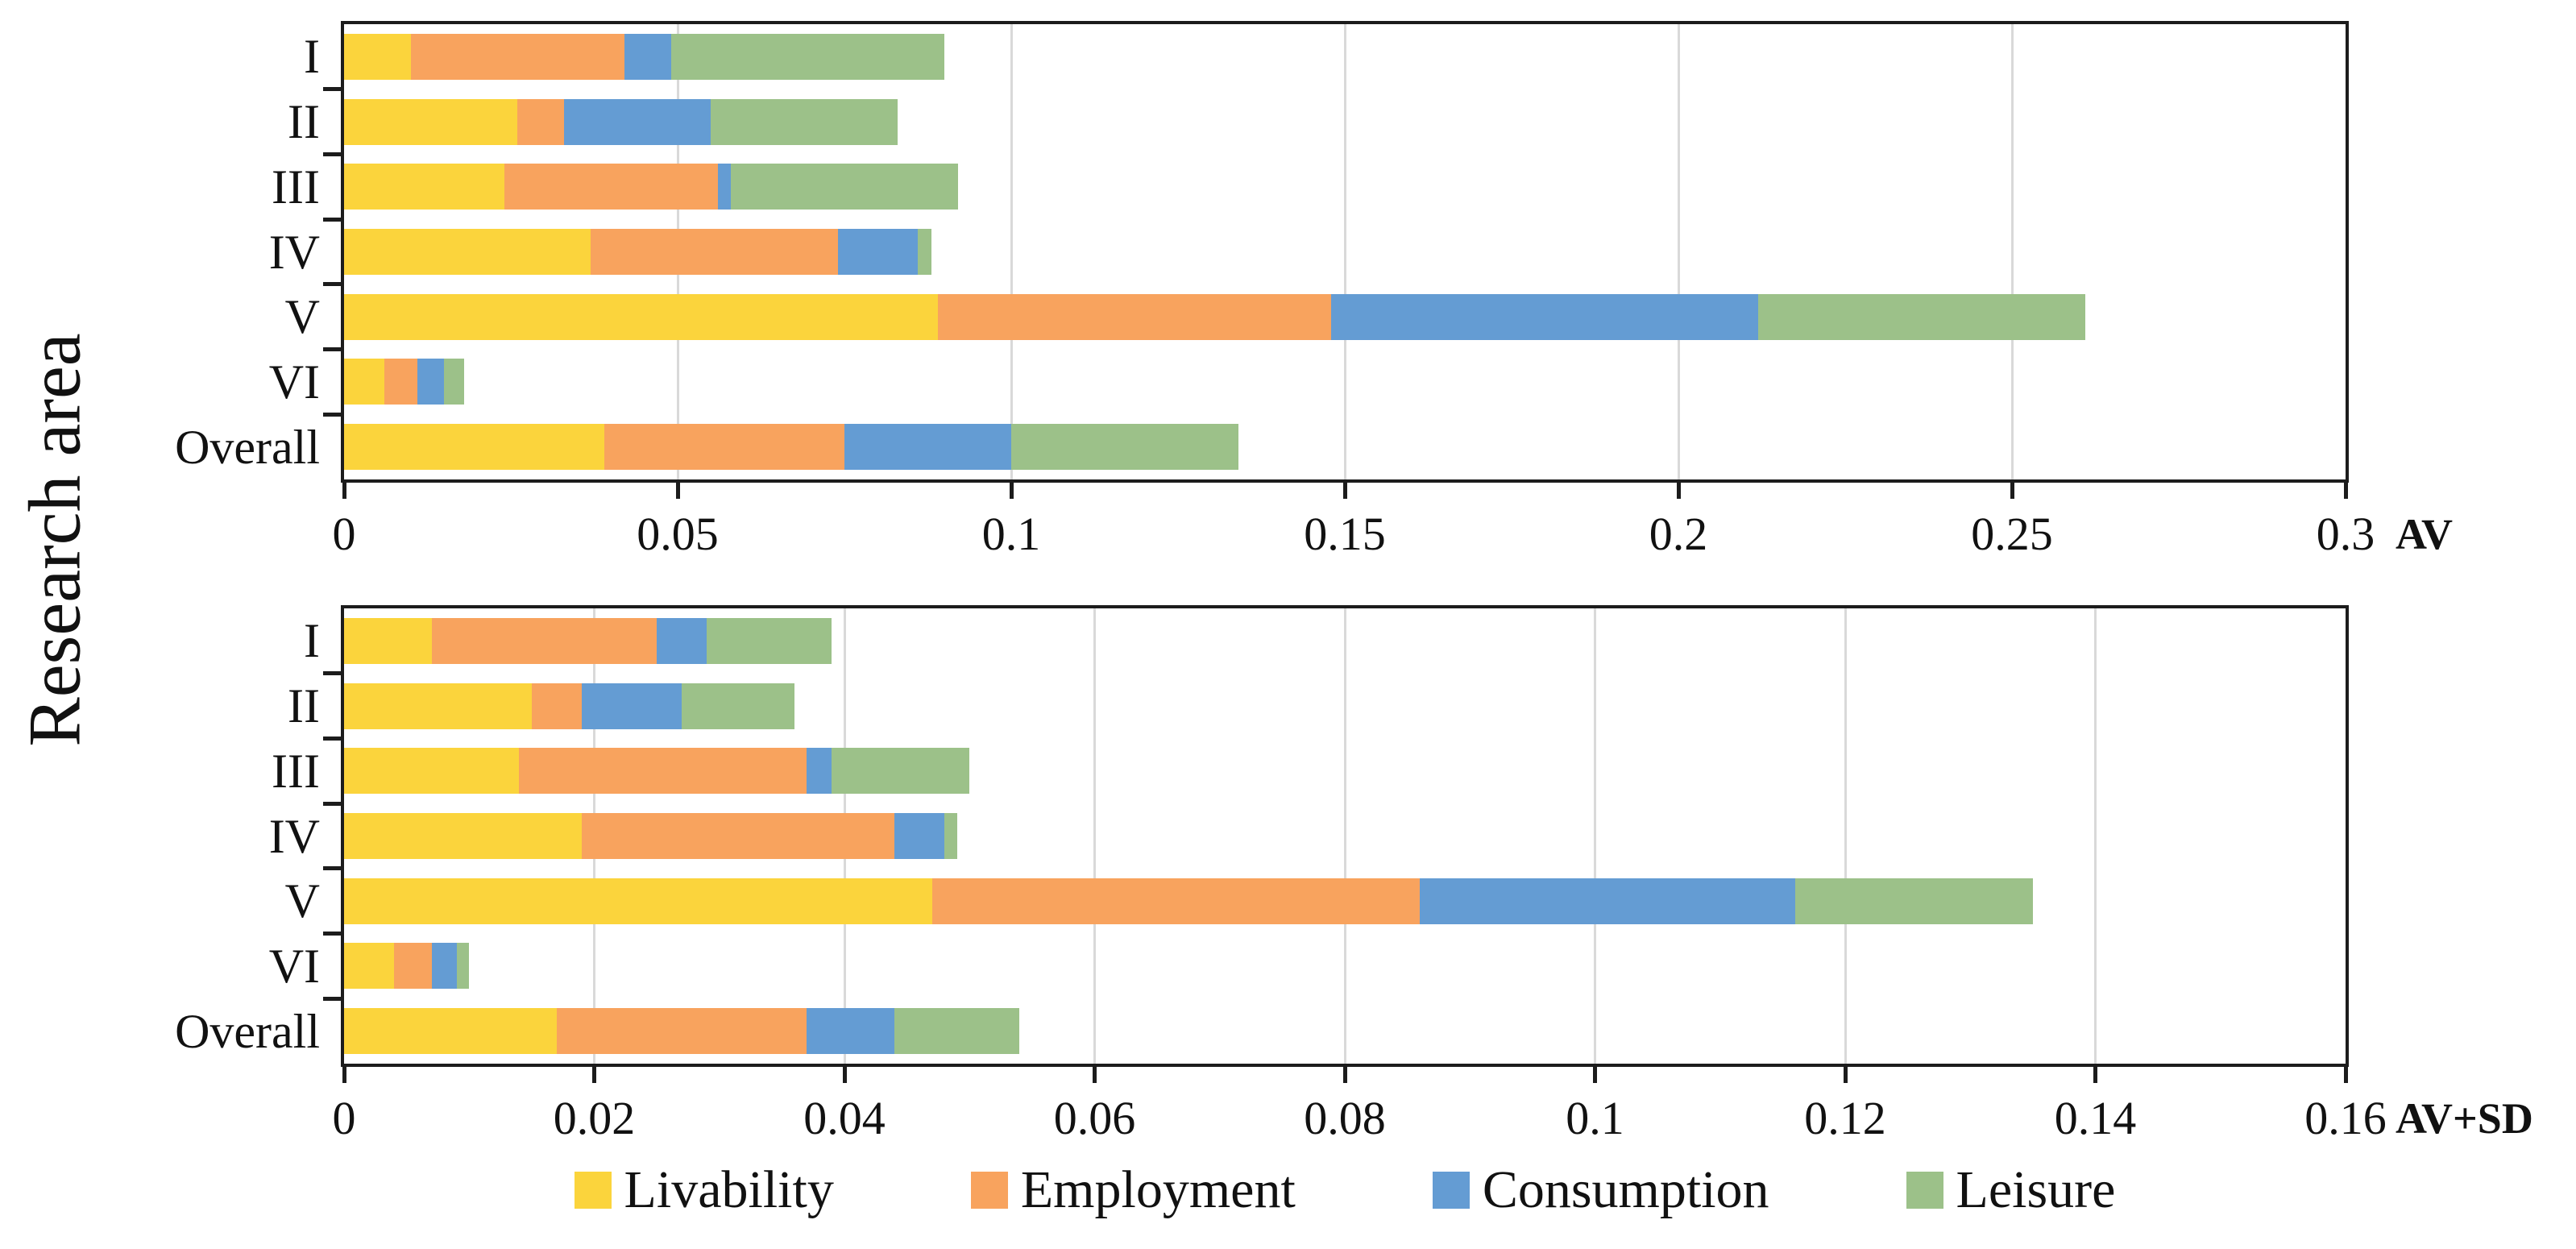 The image size is (2576, 1249). Describe the element at coordinates (1345, 534) in the screenshot. I see `x-tick-label: 0.15` at that location.